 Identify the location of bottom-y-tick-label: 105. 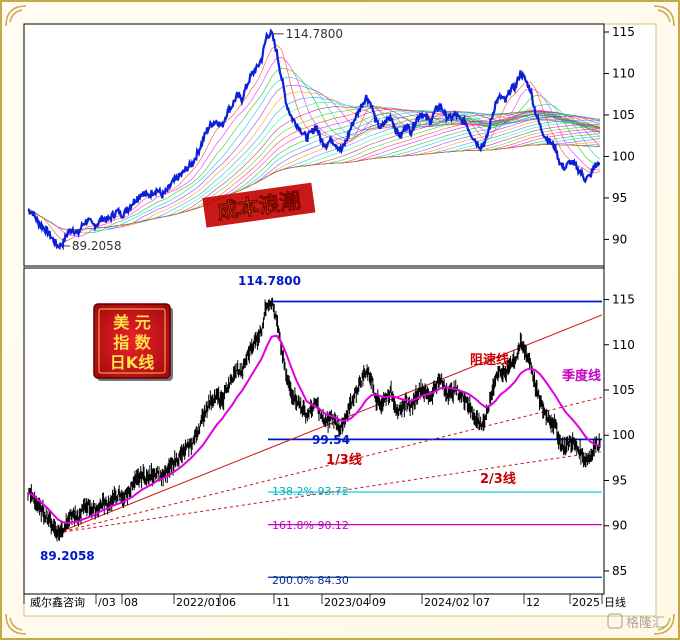
(623, 390).